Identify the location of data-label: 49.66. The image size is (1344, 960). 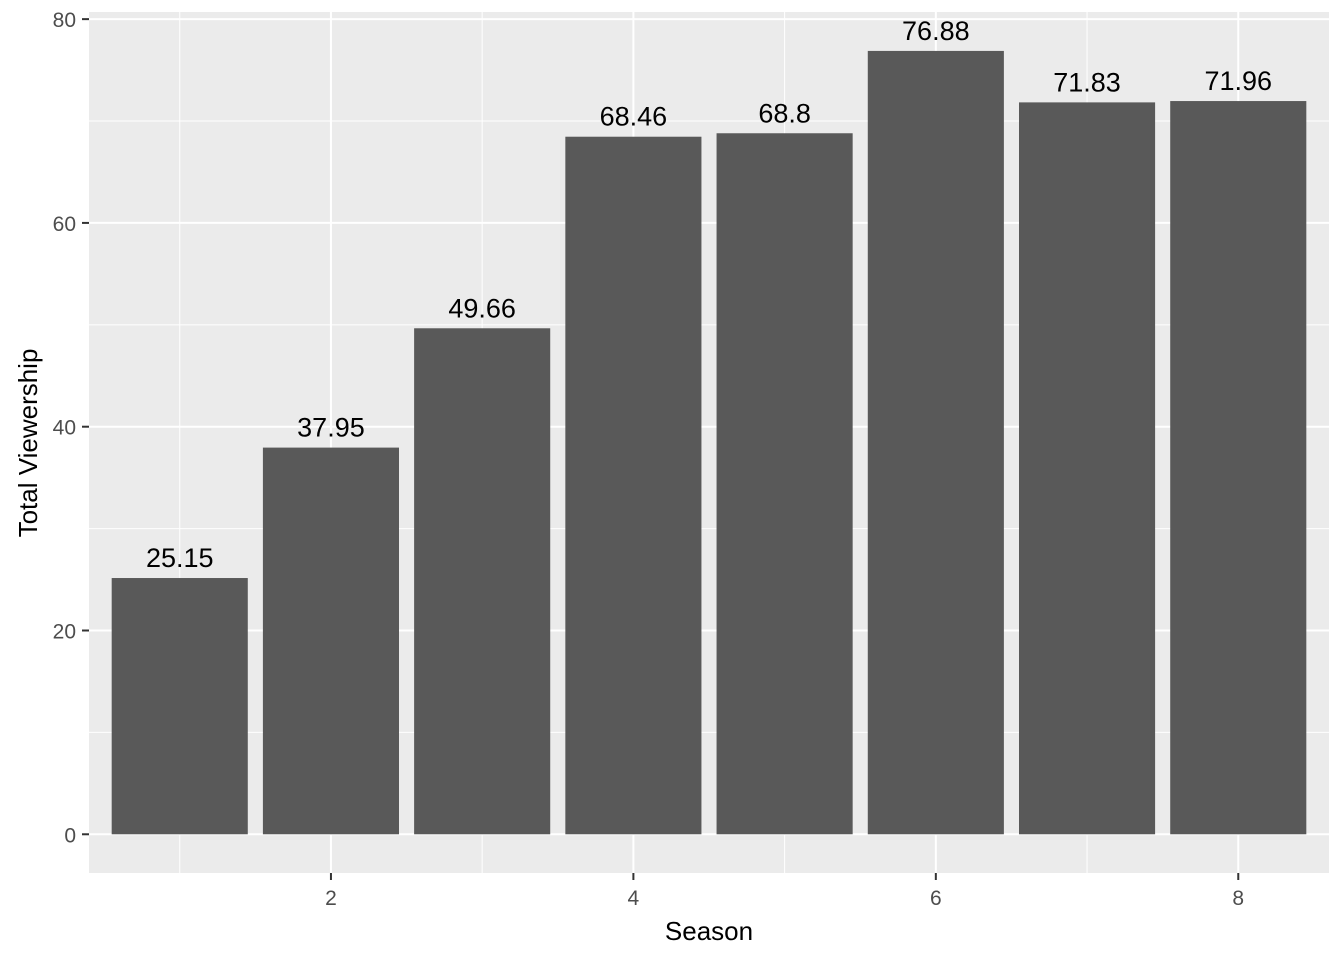
(482, 308).